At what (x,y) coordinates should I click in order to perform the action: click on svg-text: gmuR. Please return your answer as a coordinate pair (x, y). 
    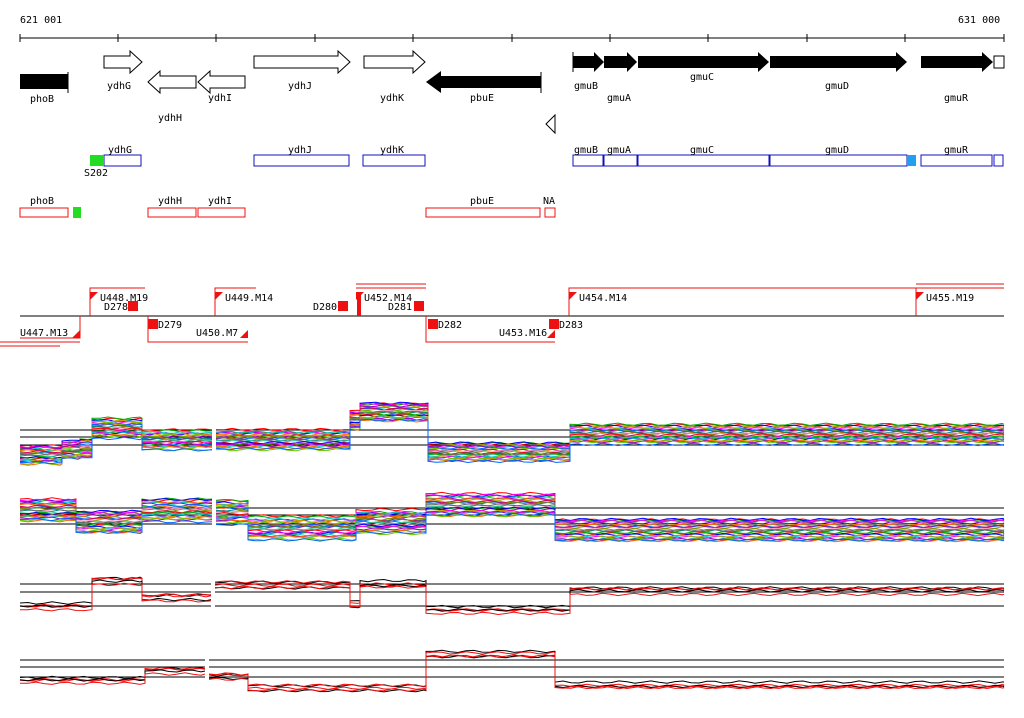
    Looking at the image, I should click on (956, 150).